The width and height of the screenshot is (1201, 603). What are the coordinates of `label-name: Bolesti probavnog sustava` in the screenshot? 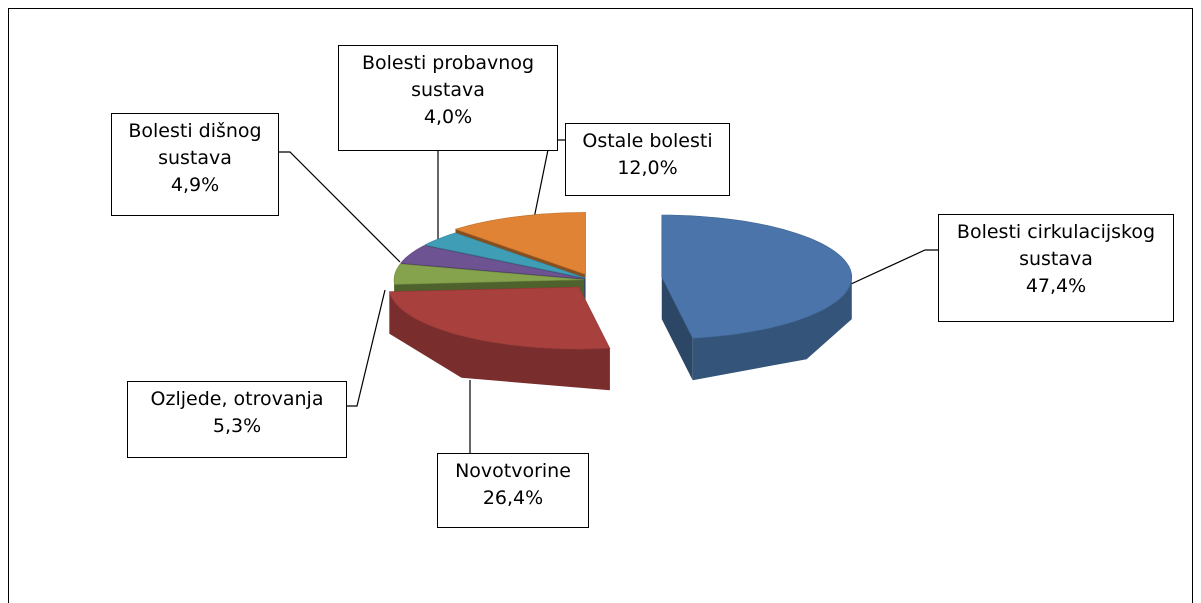 It's located at (448, 76).